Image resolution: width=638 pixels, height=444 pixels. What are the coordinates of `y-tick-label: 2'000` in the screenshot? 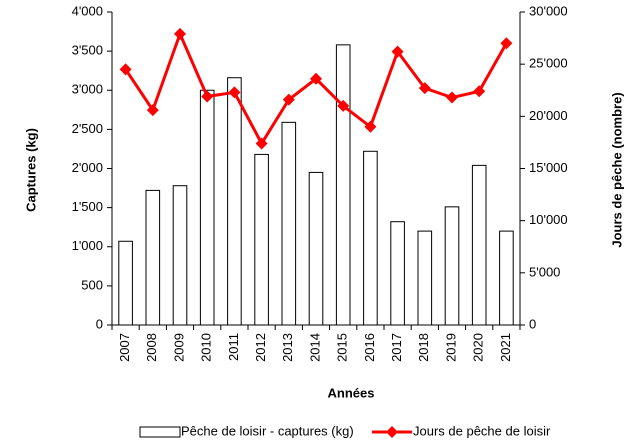 It's located at (87, 167).